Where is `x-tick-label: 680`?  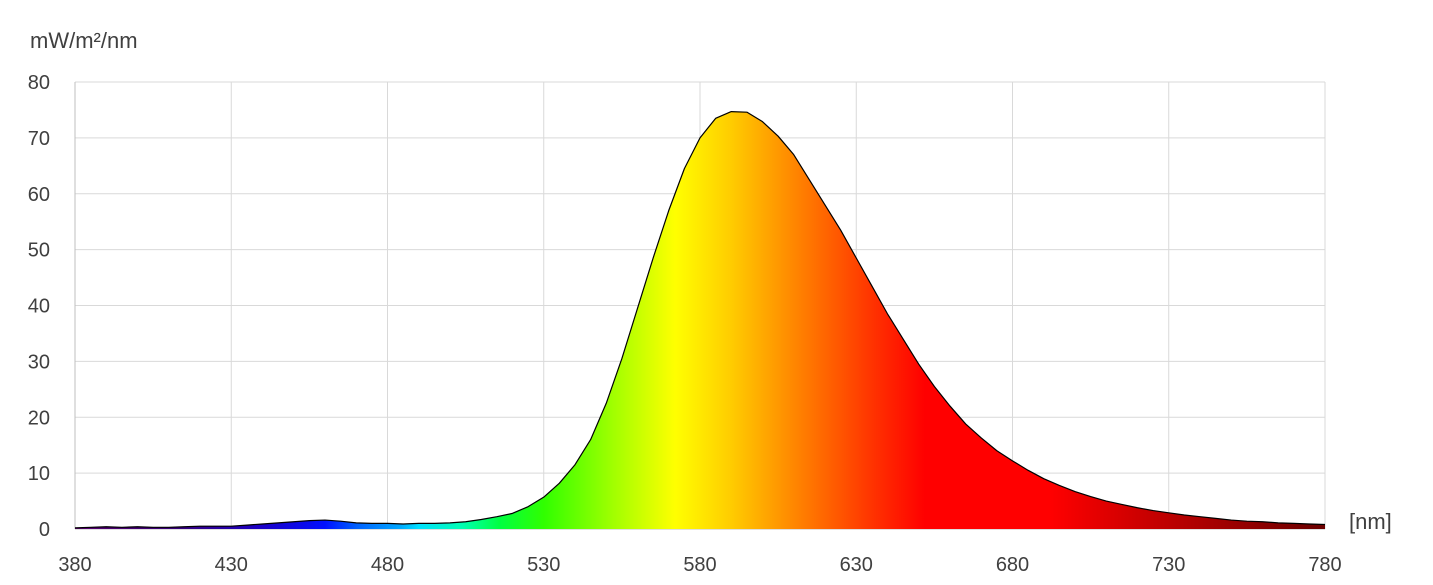 x-tick-label: 680 is located at coordinates (1012, 565).